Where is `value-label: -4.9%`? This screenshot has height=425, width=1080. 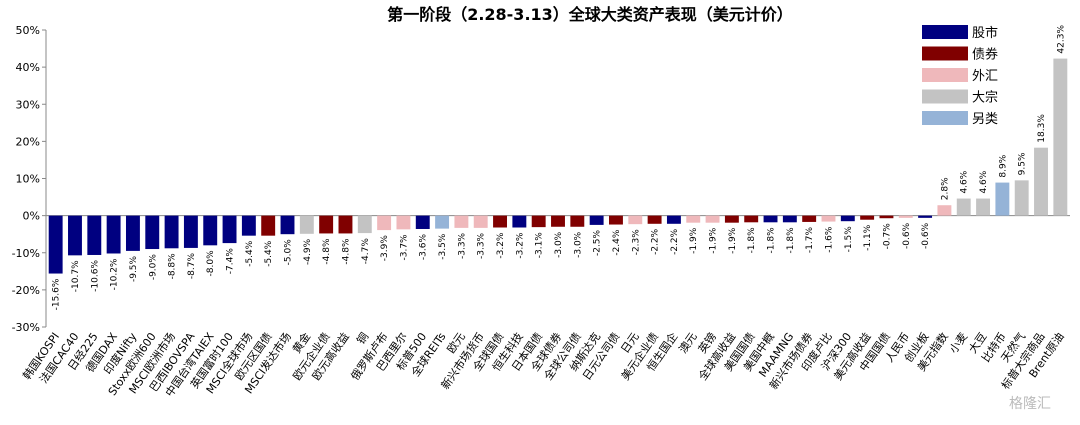
value-label: -4.9% is located at coordinates (308, 251).